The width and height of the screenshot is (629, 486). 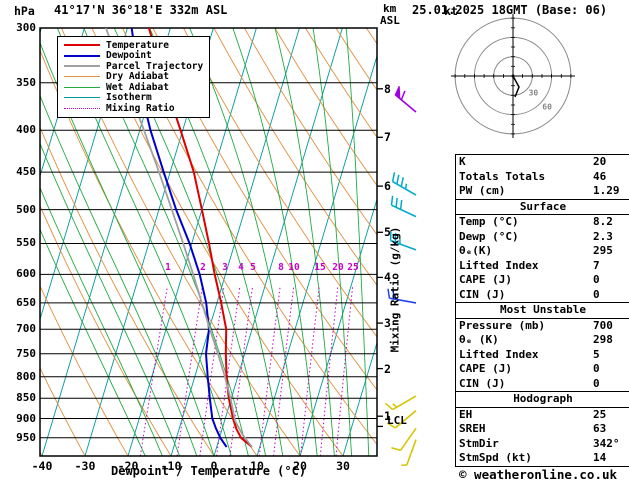 I want to click on pressure-tick-label: 600, so click(x=26, y=273).